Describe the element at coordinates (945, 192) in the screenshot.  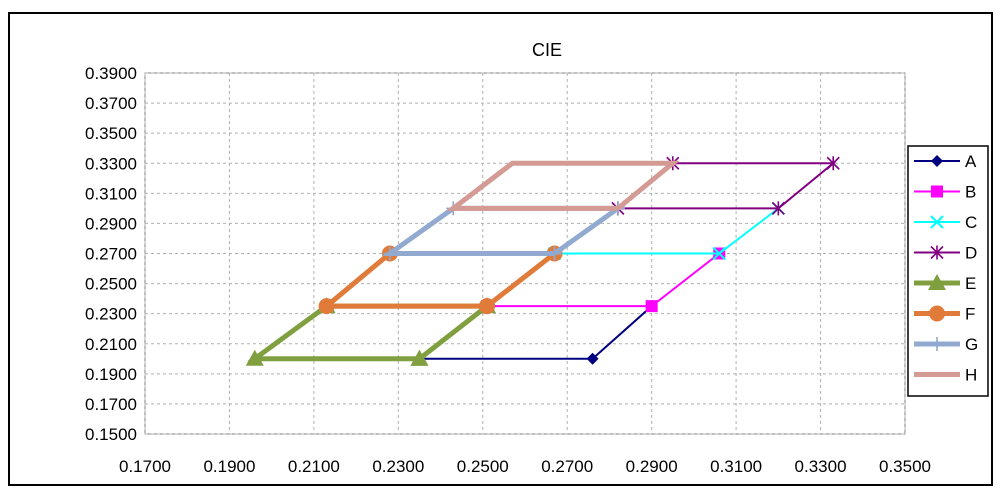
I see `legend-item-b: B` at that location.